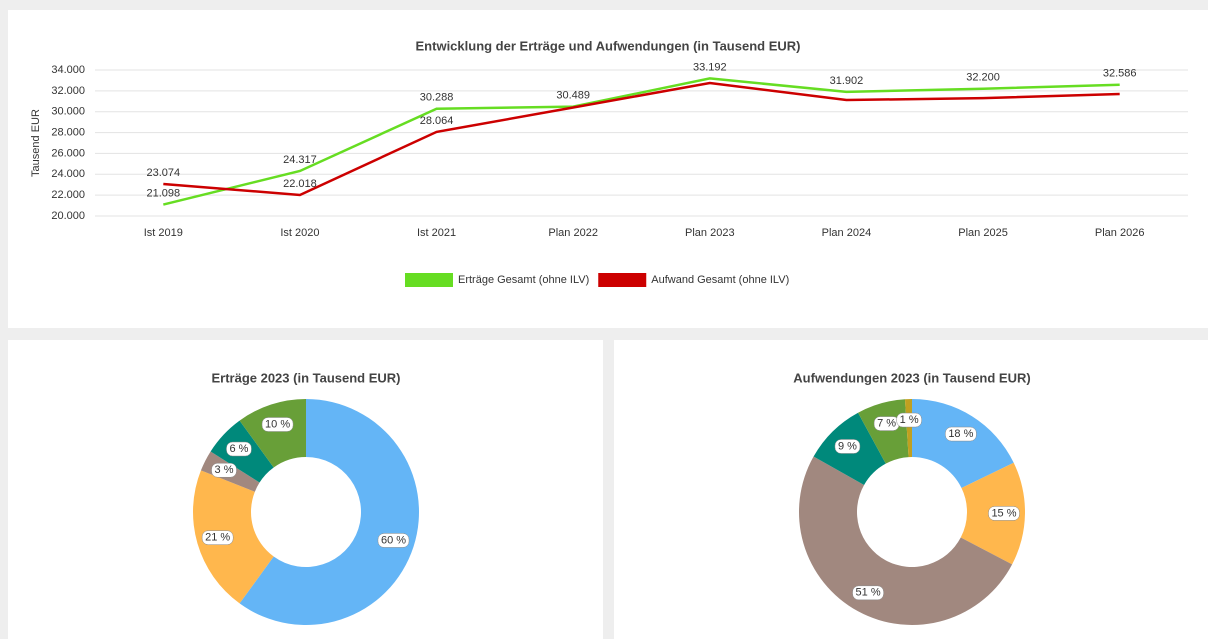  What do you see at coordinates (847, 81) in the screenshot?
I see `data-label: 31.902` at bounding box center [847, 81].